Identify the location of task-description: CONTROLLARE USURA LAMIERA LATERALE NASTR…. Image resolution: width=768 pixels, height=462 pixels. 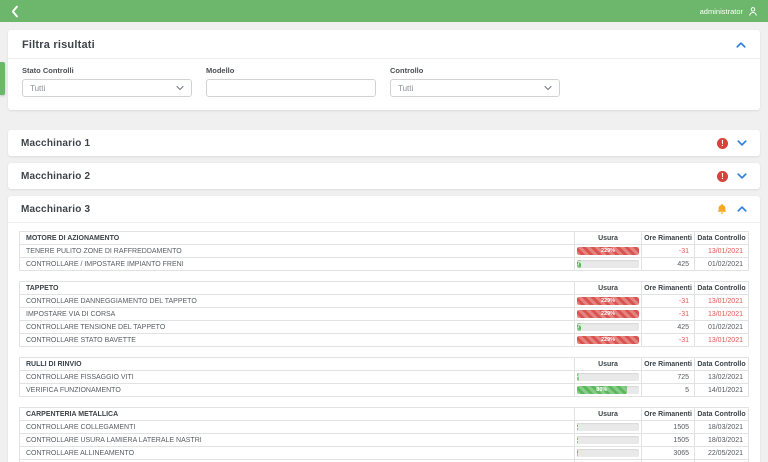
(297, 440).